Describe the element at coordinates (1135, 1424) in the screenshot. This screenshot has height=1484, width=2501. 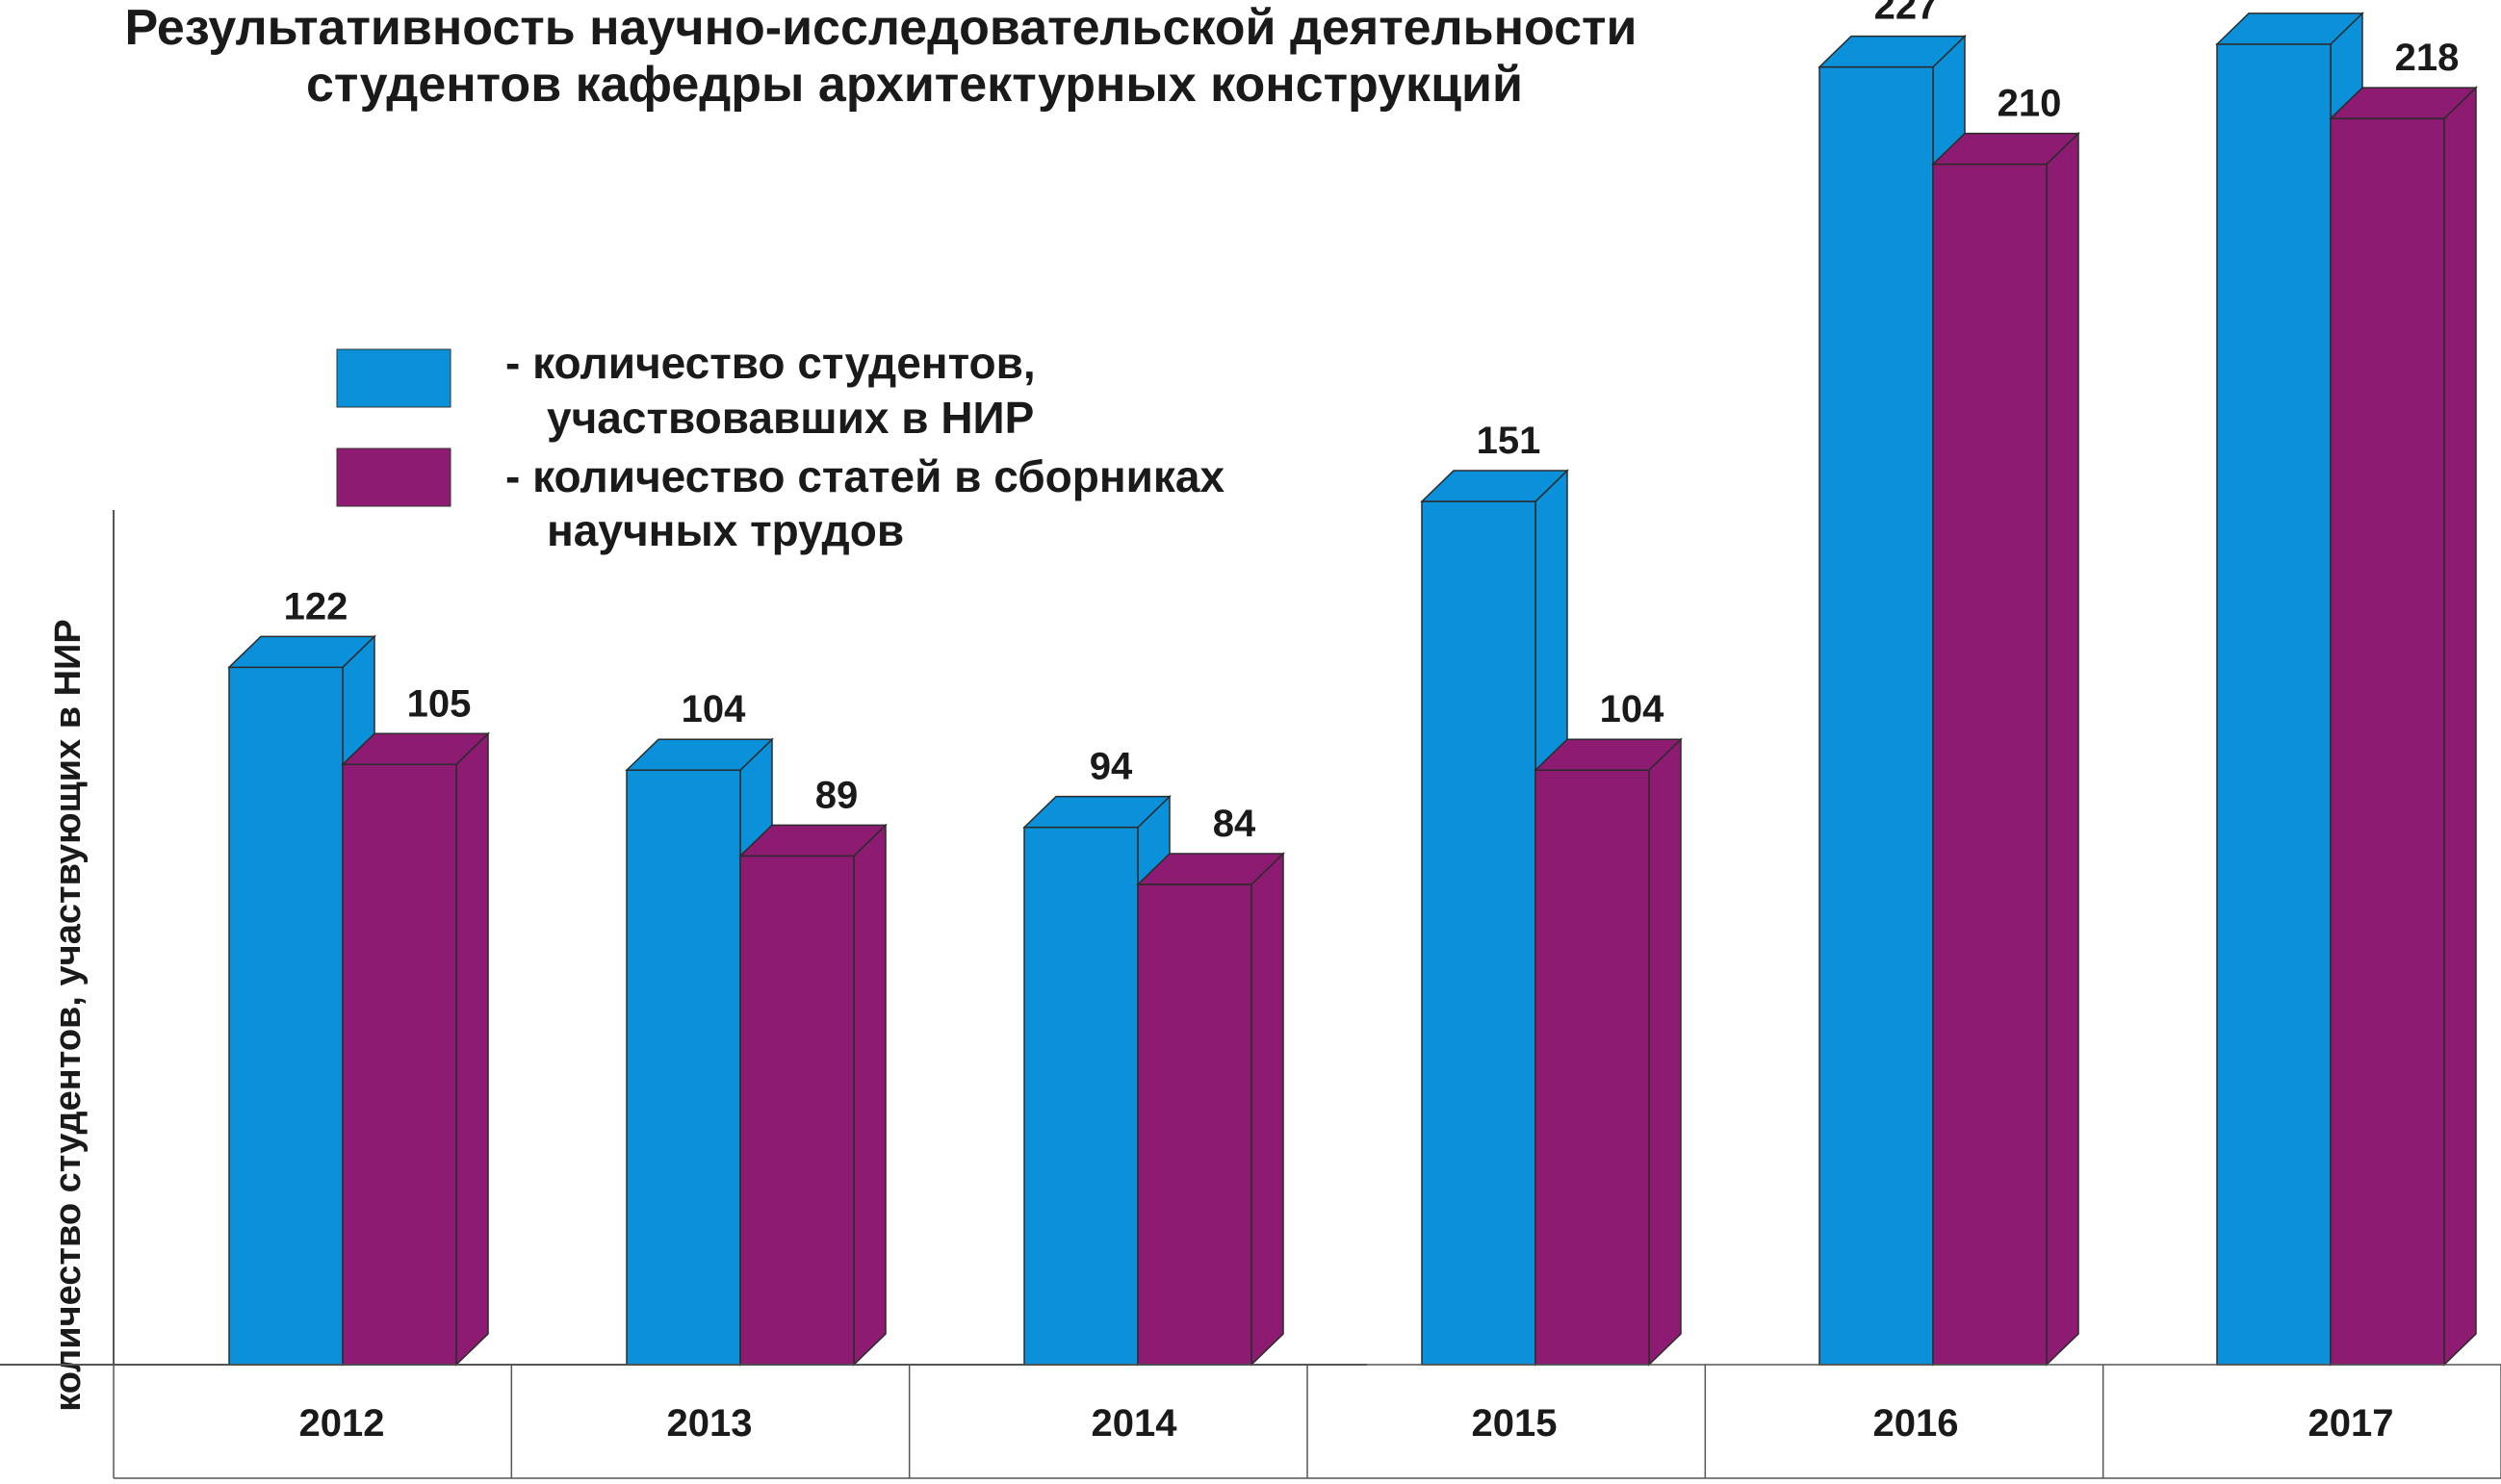
I see `x-tick-label-2014: 2014` at that location.